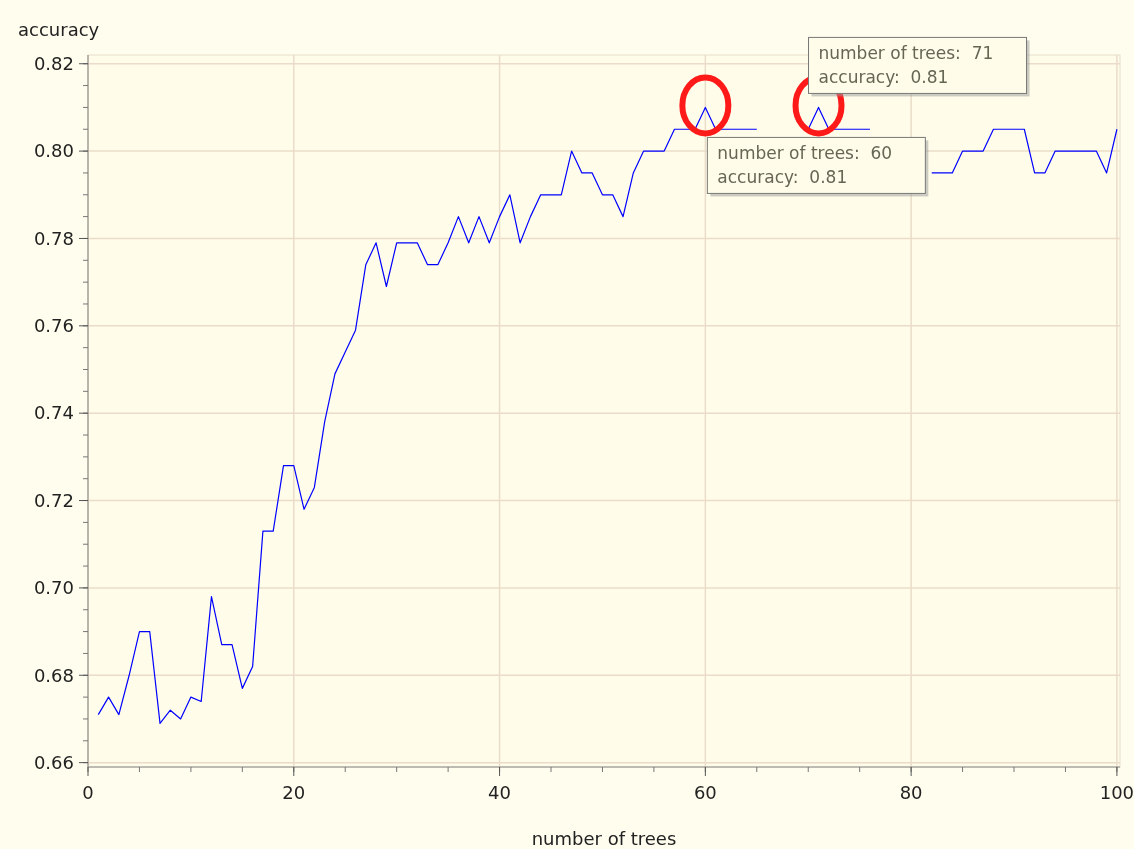 The height and width of the screenshot is (849, 1134). Describe the element at coordinates (294, 792) in the screenshot. I see `x-tick-label: 20` at that location.